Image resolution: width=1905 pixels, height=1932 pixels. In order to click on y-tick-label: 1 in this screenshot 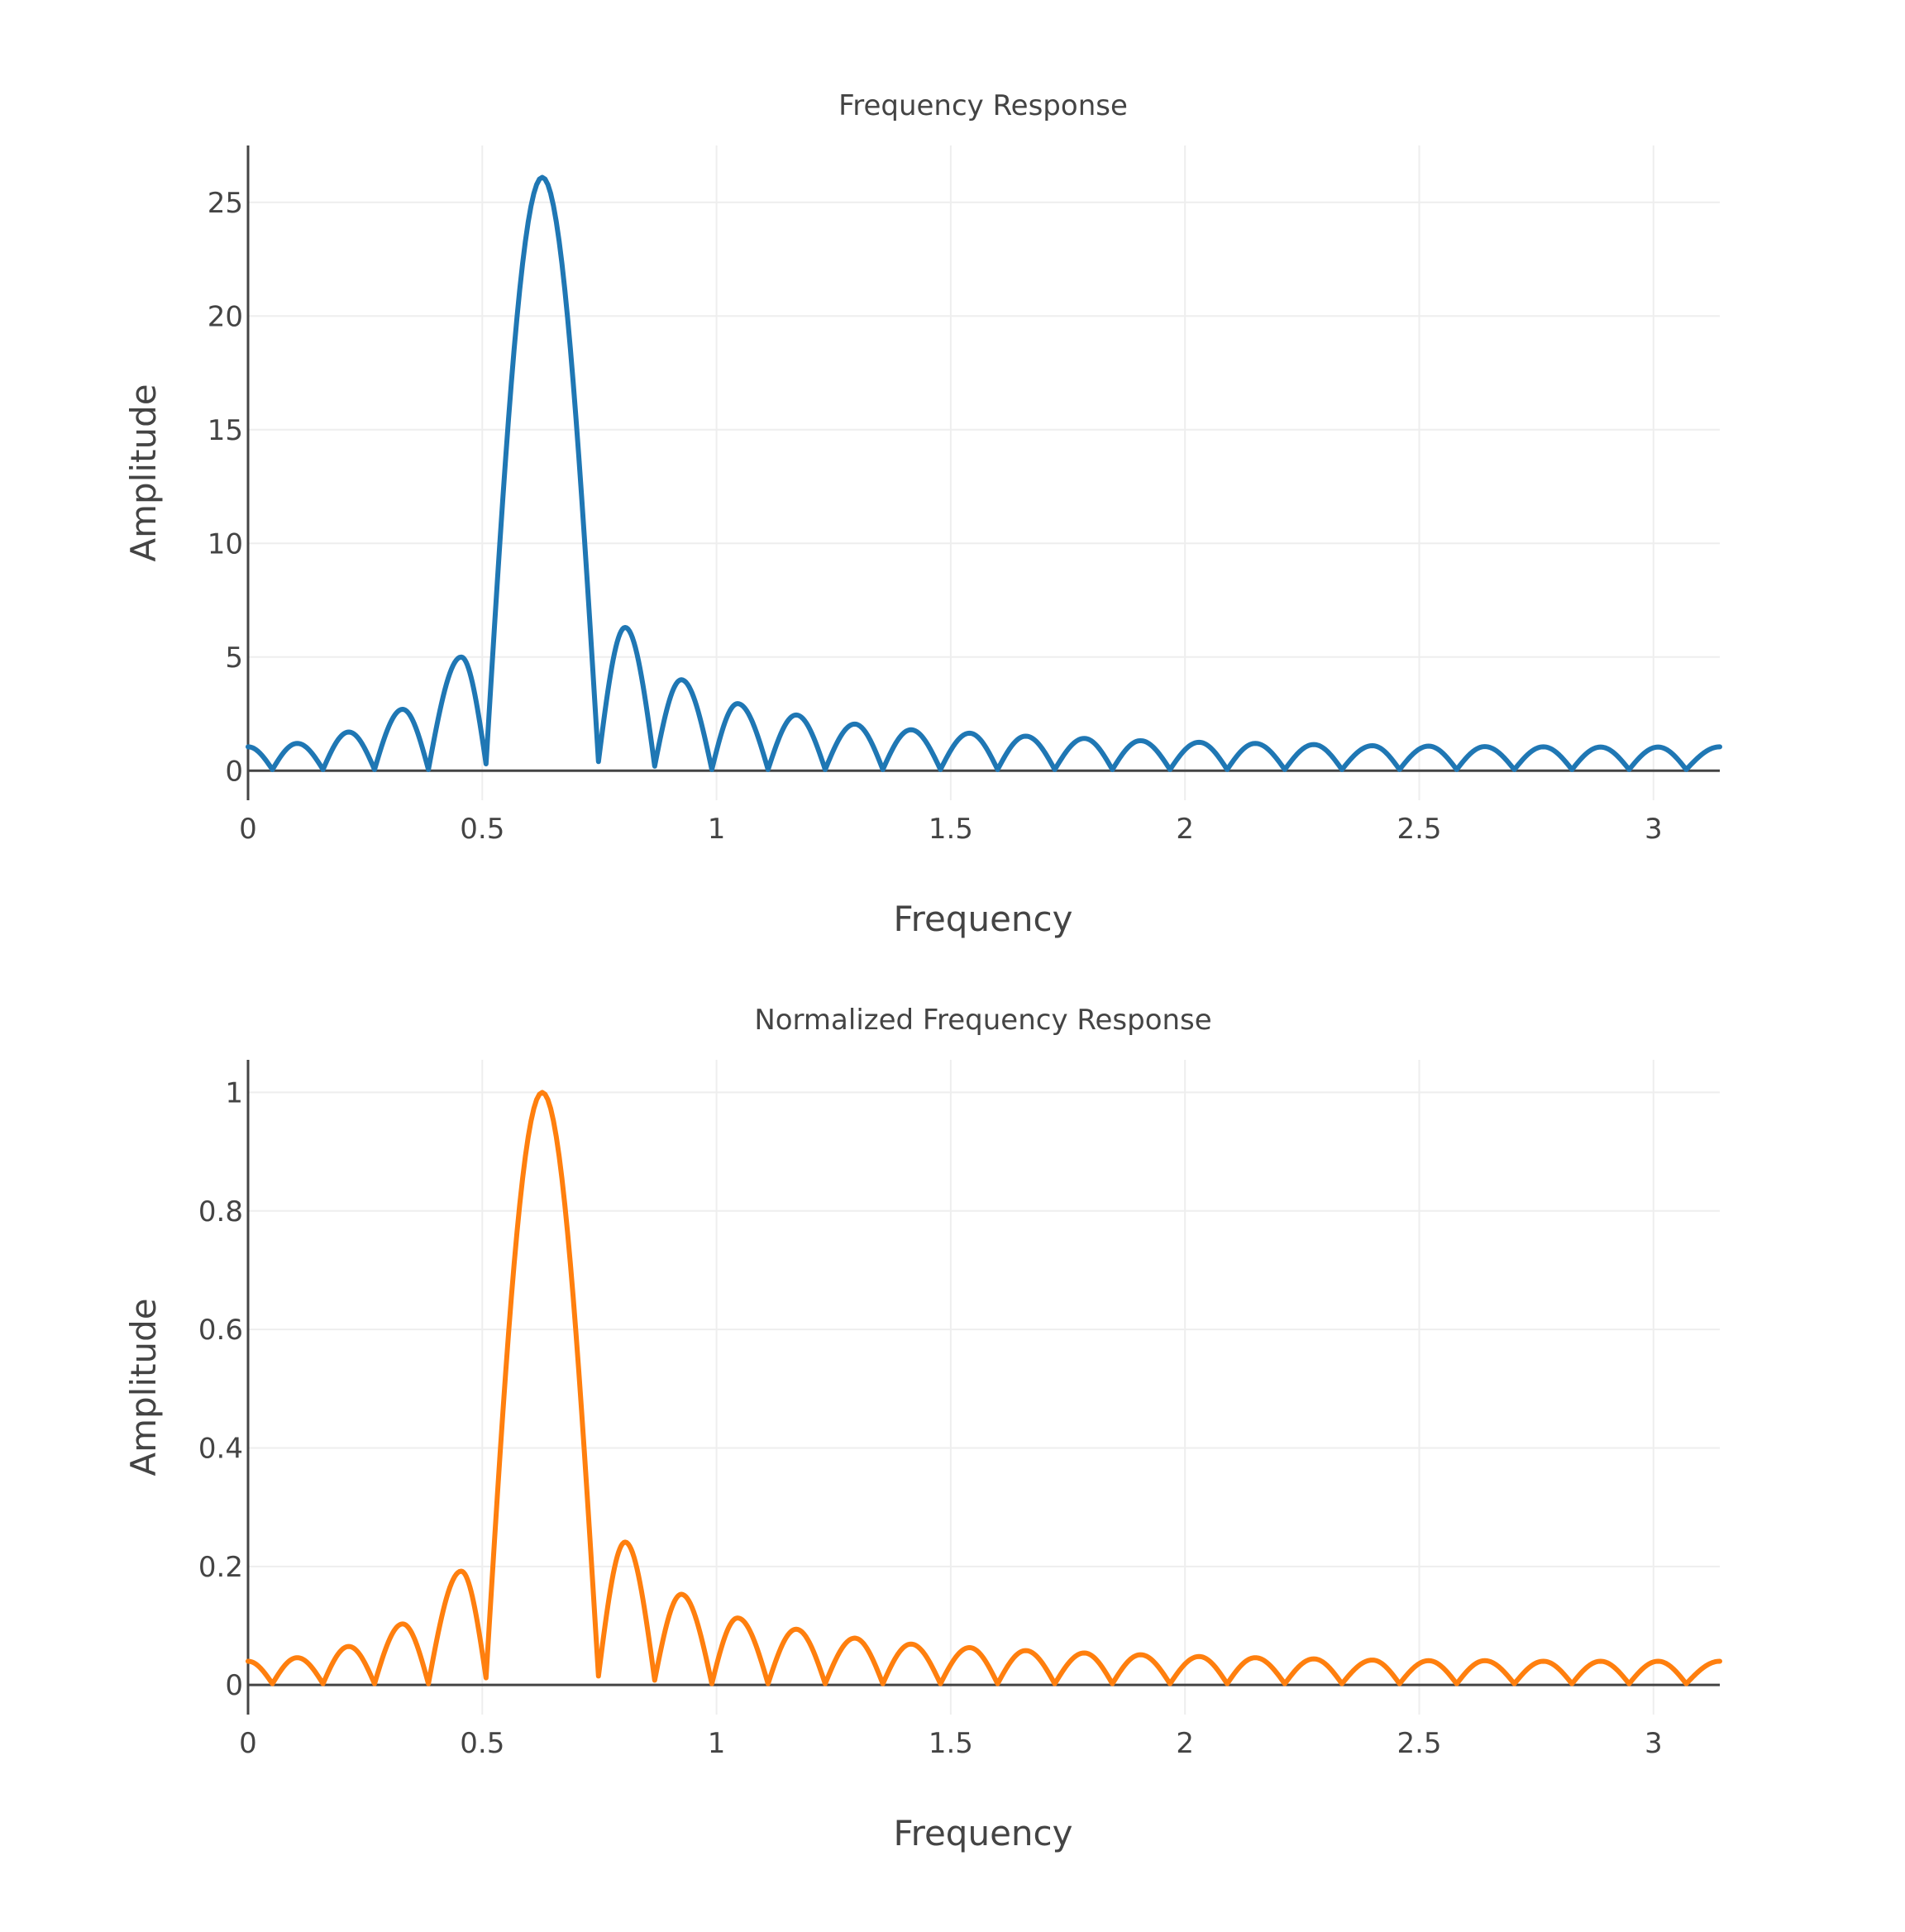, I will do `click(234, 1092)`.